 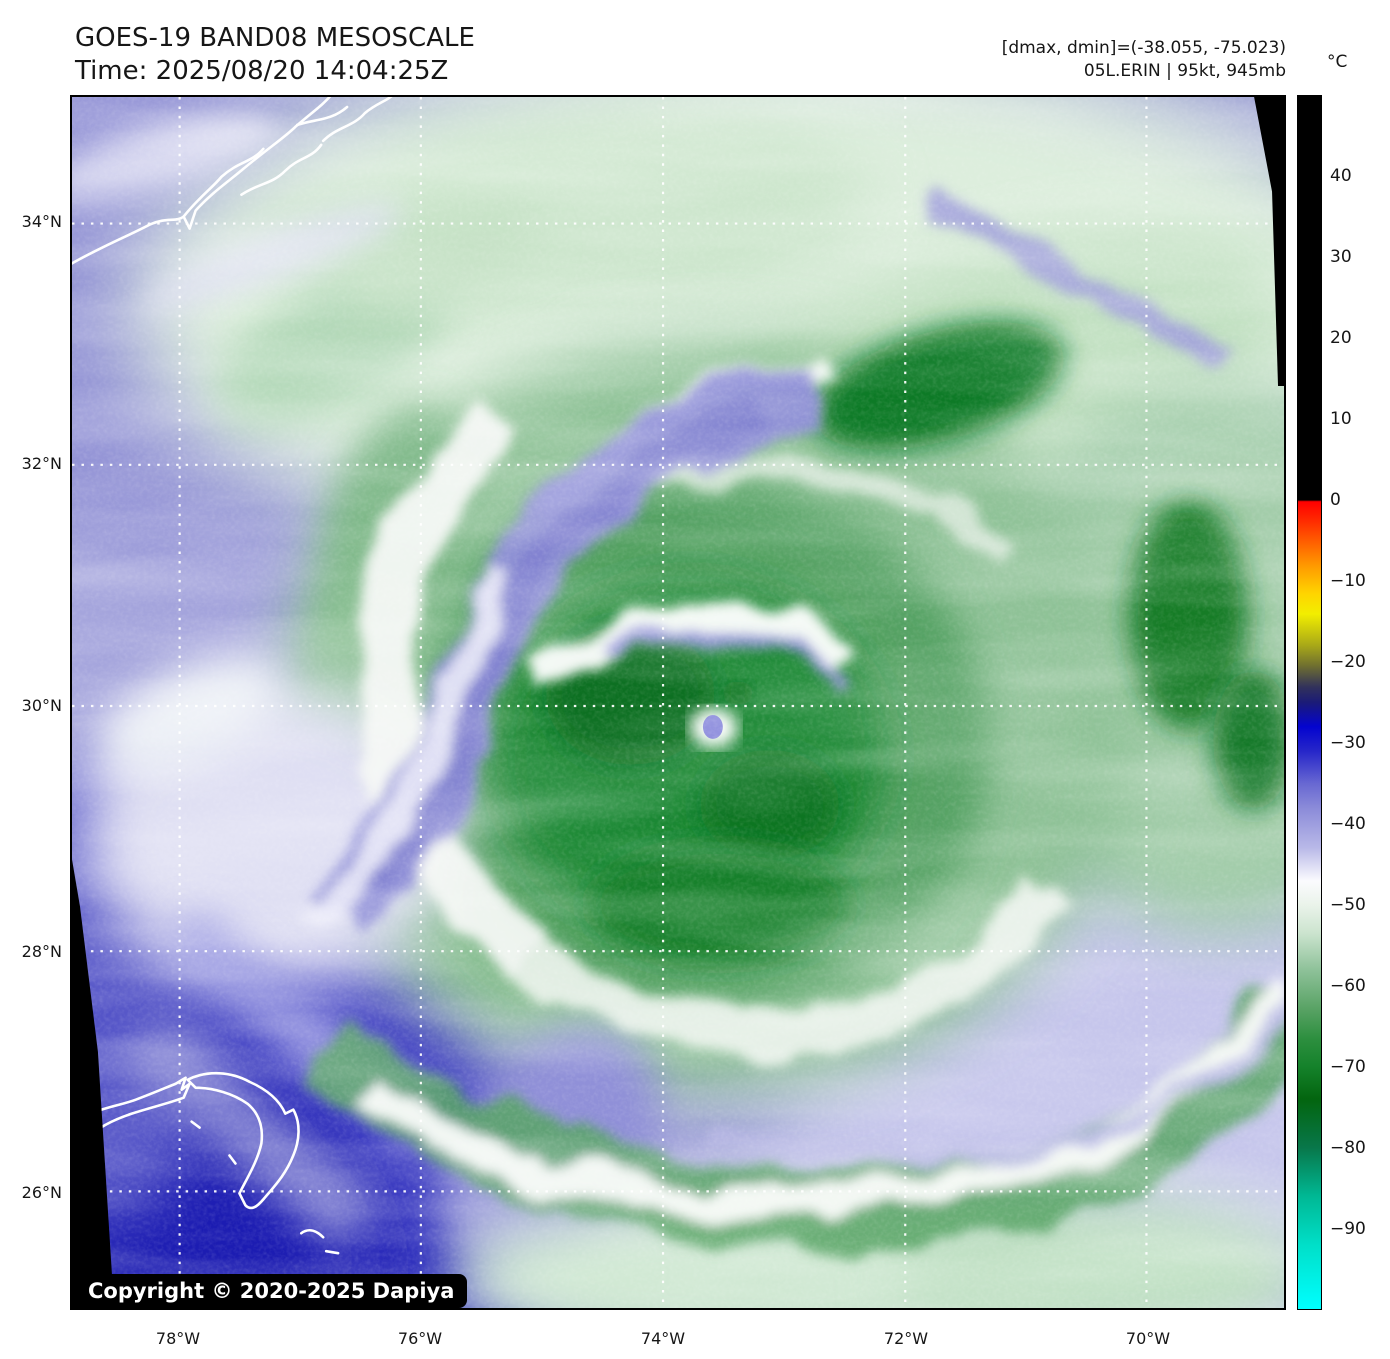 What do you see at coordinates (41, 951) in the screenshot?
I see `lat-label-28n: 28°N` at bounding box center [41, 951].